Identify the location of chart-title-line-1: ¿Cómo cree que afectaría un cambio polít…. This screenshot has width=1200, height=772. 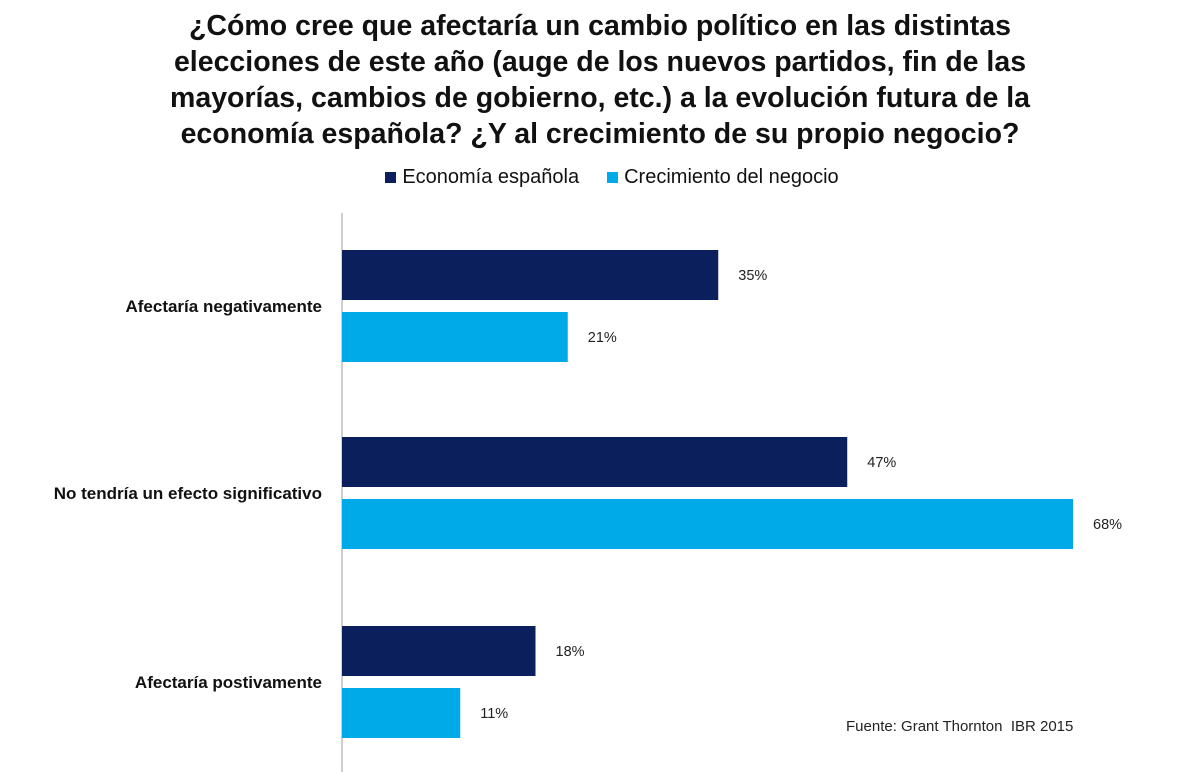
(600, 26).